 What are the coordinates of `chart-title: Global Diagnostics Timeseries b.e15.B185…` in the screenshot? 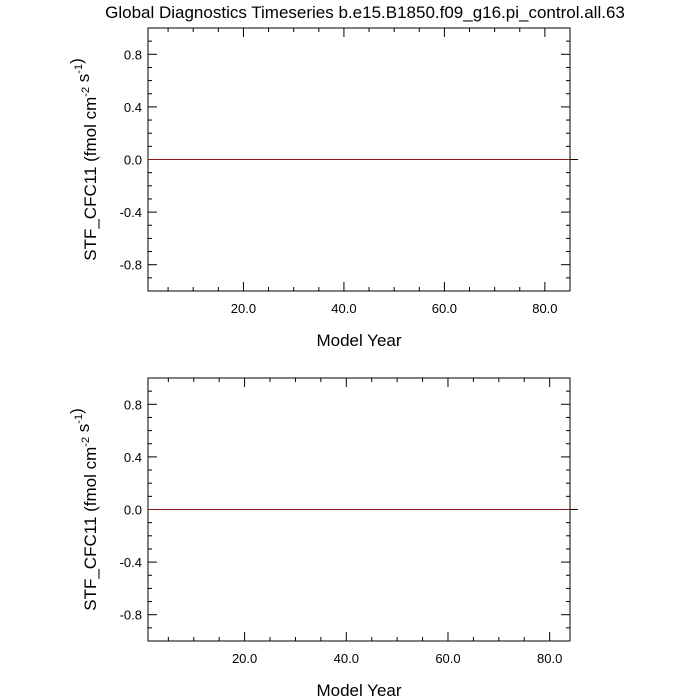 It's located at (365, 12).